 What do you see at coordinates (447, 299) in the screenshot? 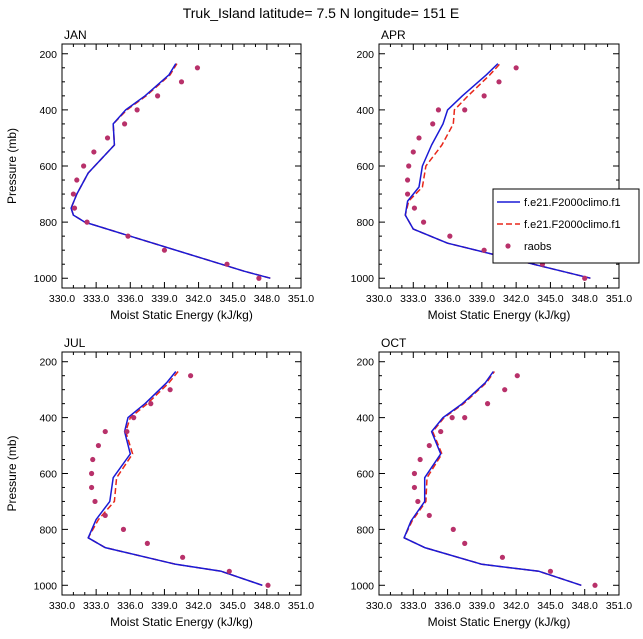
I see `x-tick-label: 336.0` at bounding box center [447, 299].